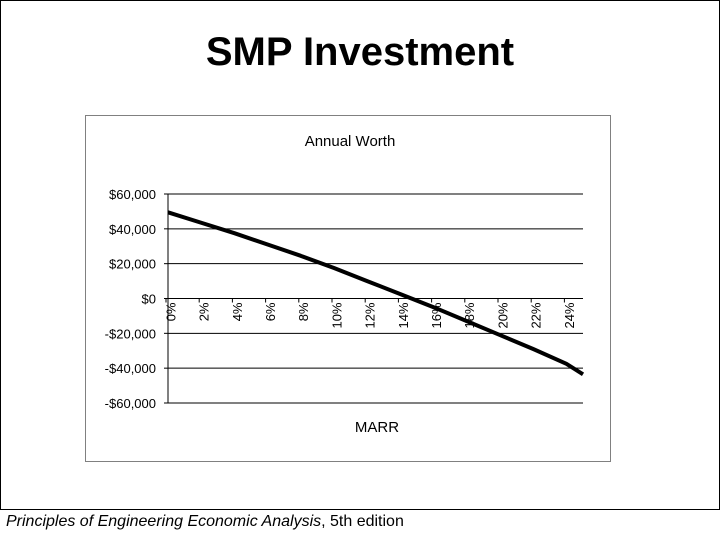  Describe the element at coordinates (502, 315) in the screenshot. I see `x-tick-label: 20%` at that location.